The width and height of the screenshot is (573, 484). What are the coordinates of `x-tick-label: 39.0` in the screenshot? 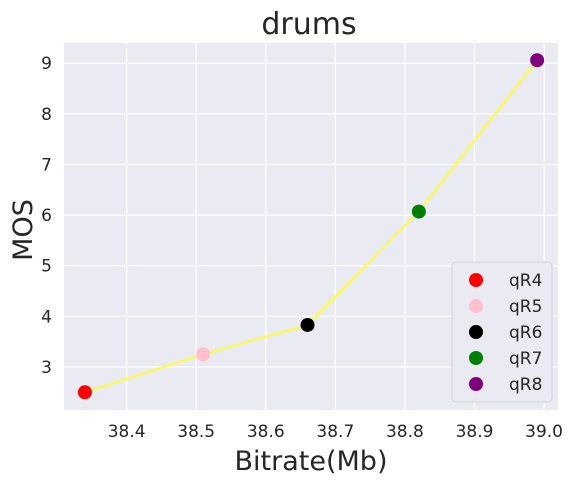 It's located at (544, 432).